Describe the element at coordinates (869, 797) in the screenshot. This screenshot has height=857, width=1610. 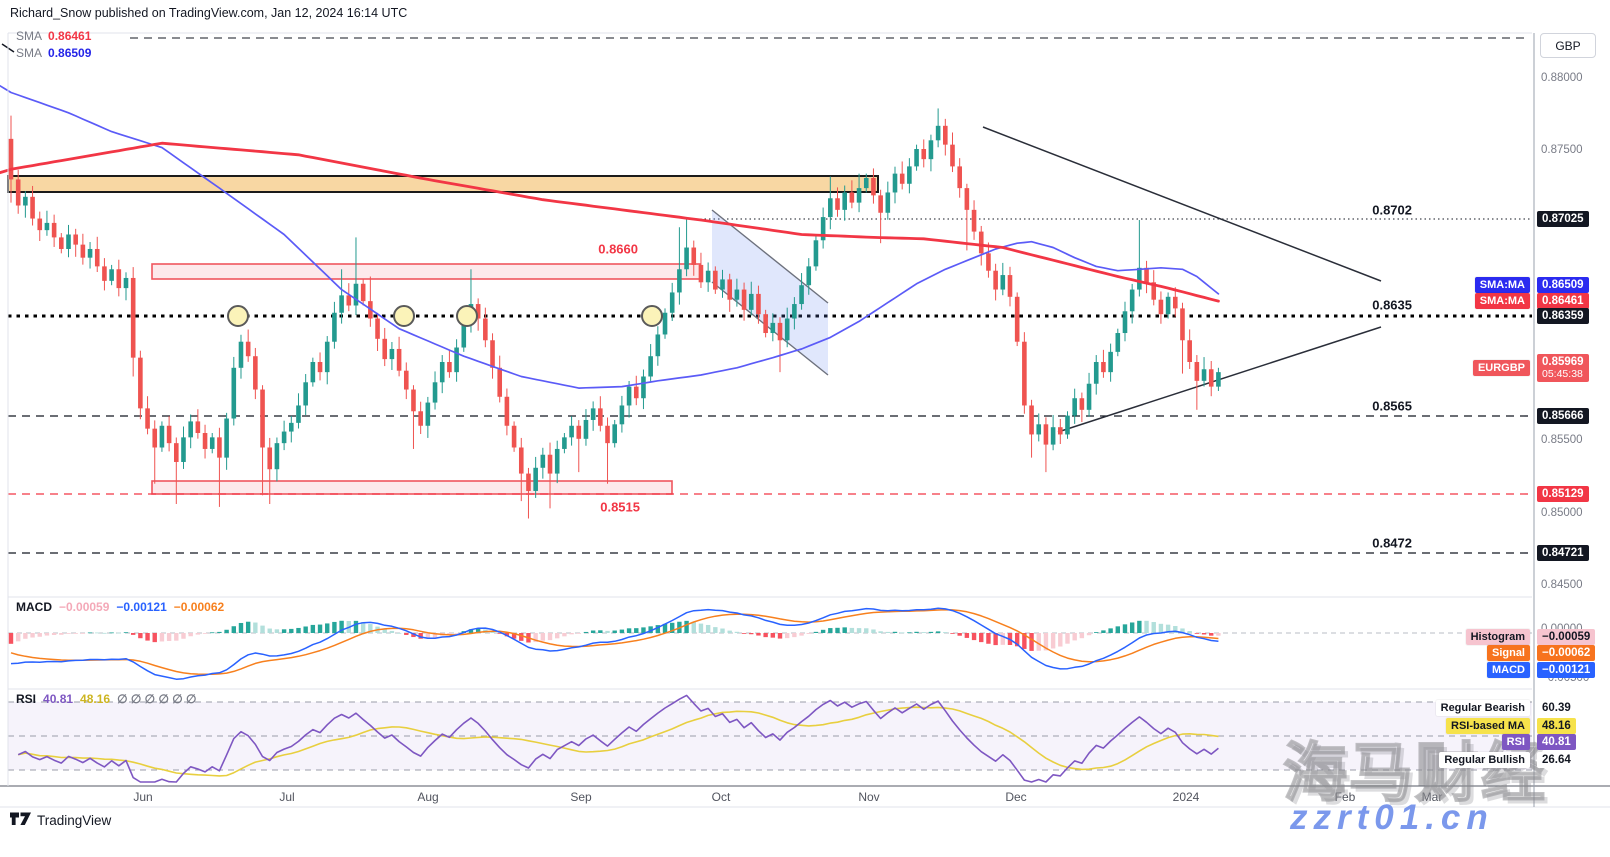
I see `month-label: Nov` at that location.